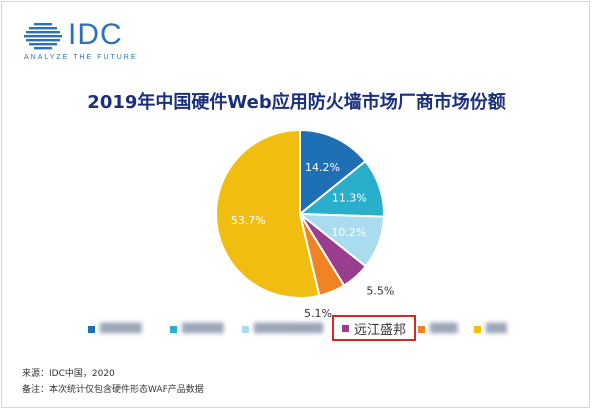  I want to click on legend-label: 远江盛邦, so click(380, 330).